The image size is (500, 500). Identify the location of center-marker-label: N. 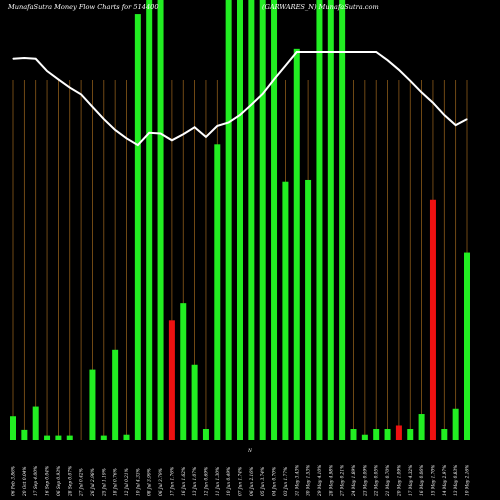
(249, 451).